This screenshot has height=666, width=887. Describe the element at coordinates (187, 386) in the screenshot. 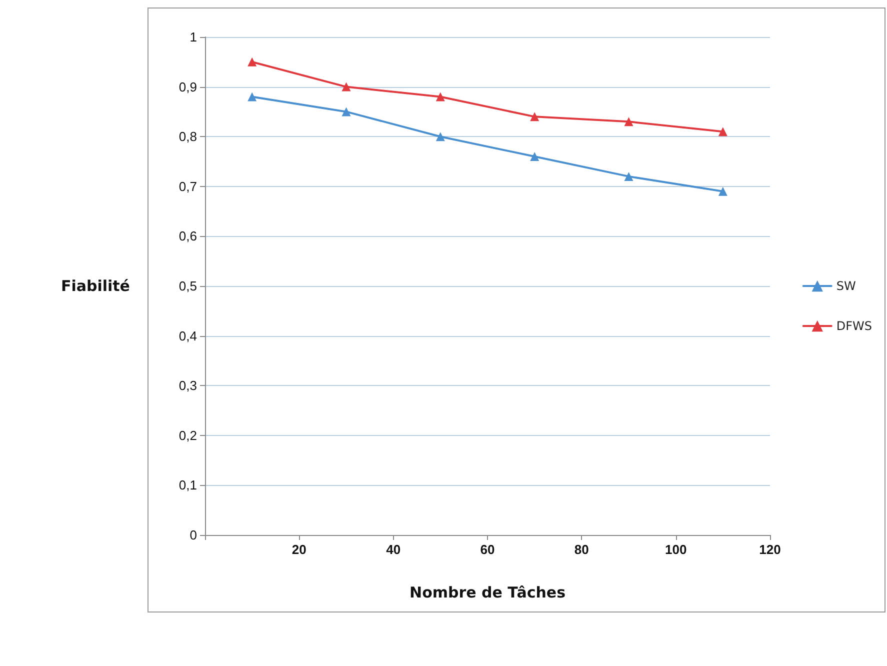

I see `y-tick-label: 0,3` at that location.